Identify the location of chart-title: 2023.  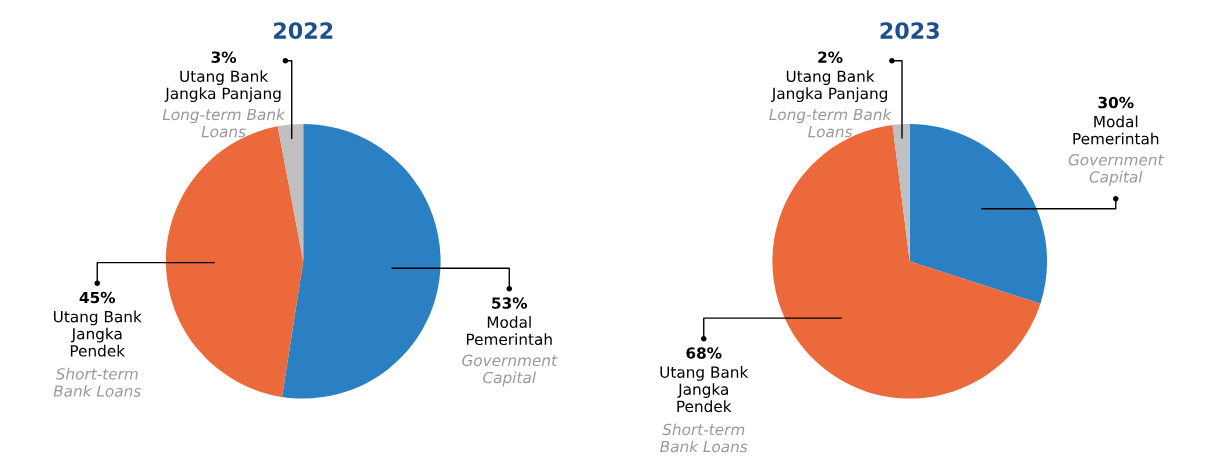
(909, 30).